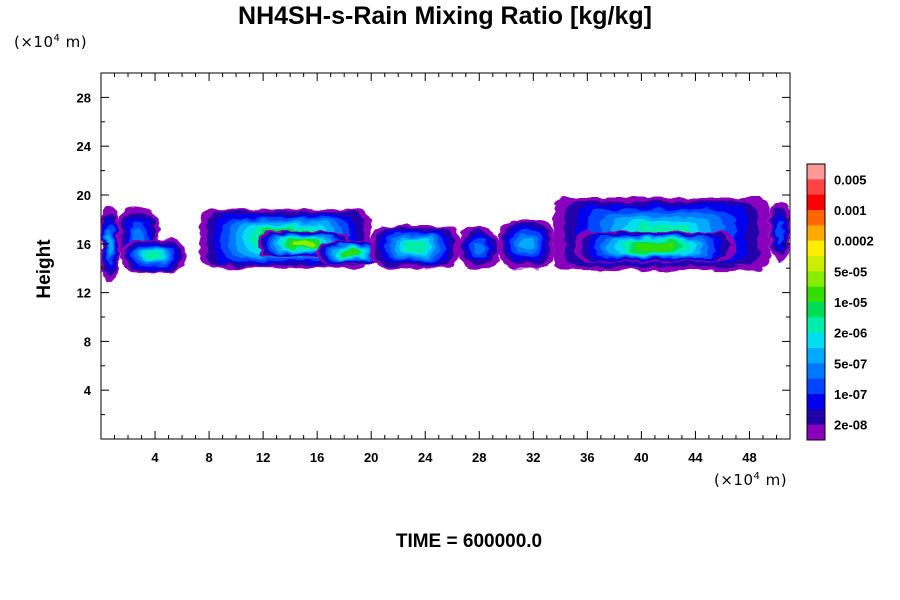  What do you see at coordinates (587, 457) in the screenshot?
I see `x-tick-label: 36` at bounding box center [587, 457].